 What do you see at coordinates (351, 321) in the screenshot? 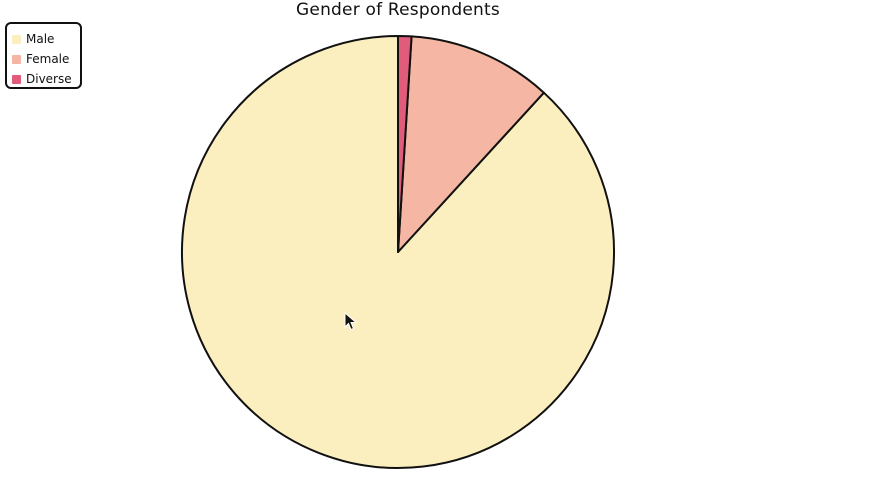
I see `mouse-cursor-icon` at bounding box center [351, 321].